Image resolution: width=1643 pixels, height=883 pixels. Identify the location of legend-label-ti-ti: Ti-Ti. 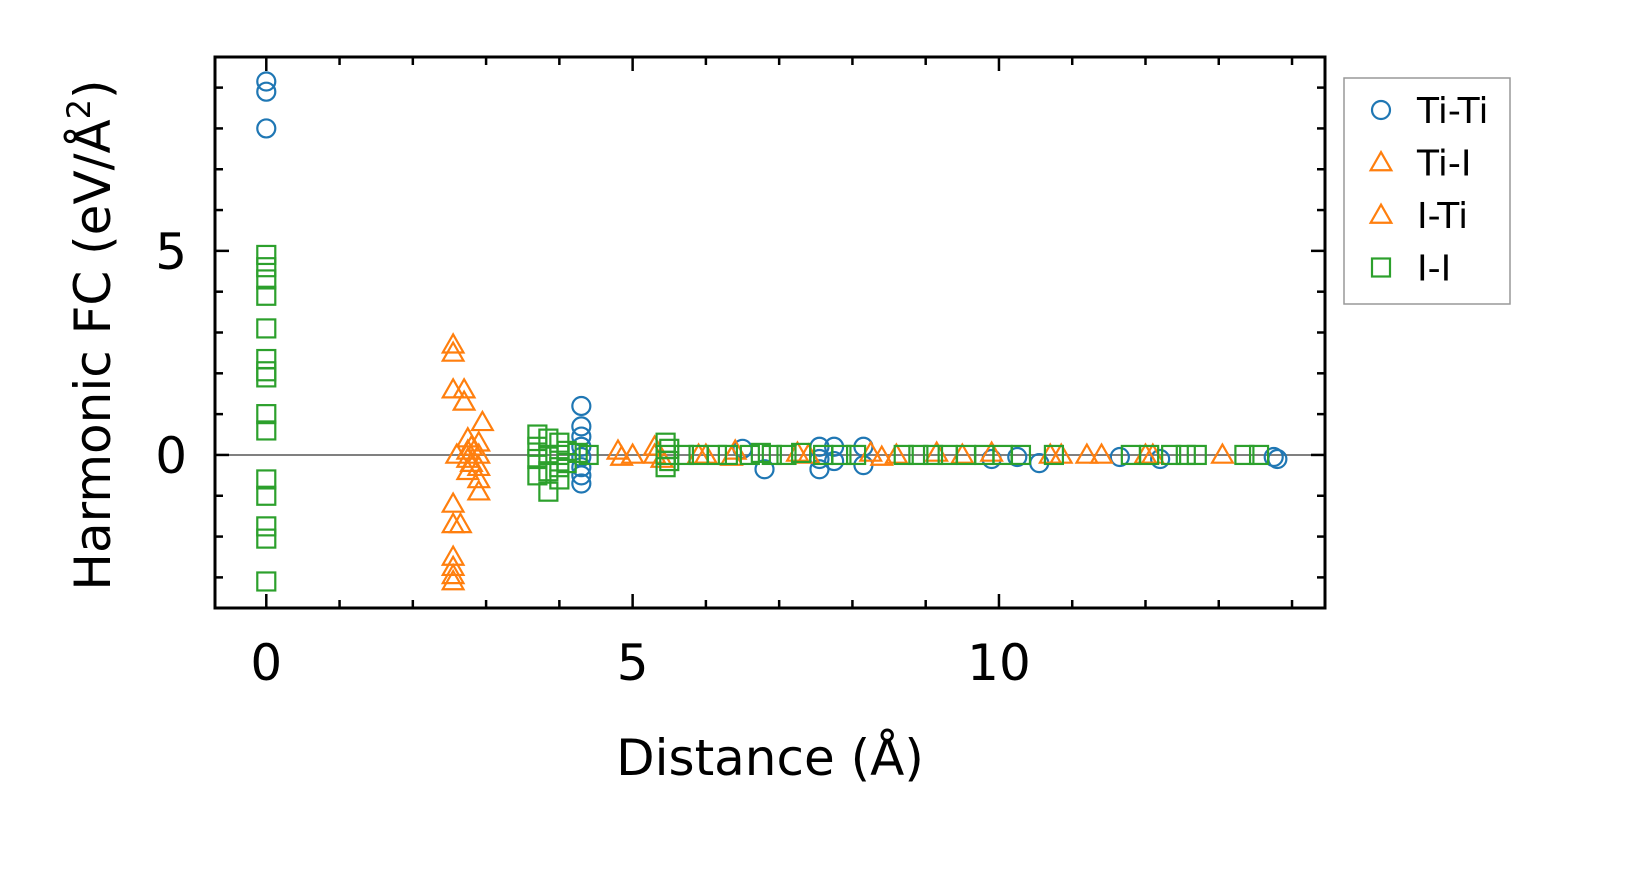
(1452, 111).